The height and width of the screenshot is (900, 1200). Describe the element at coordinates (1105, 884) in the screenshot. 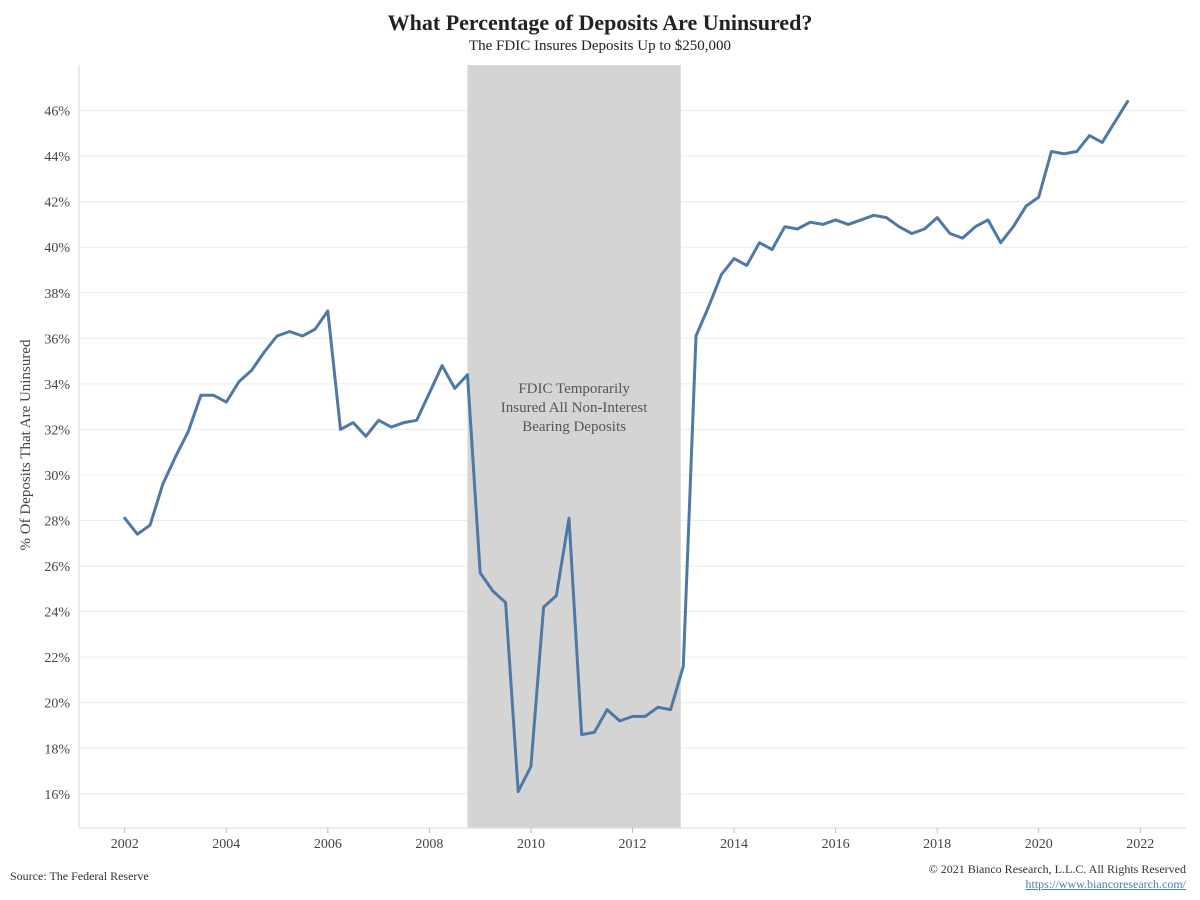

I see `website-link: https://www.biancoresearch.com/` at that location.